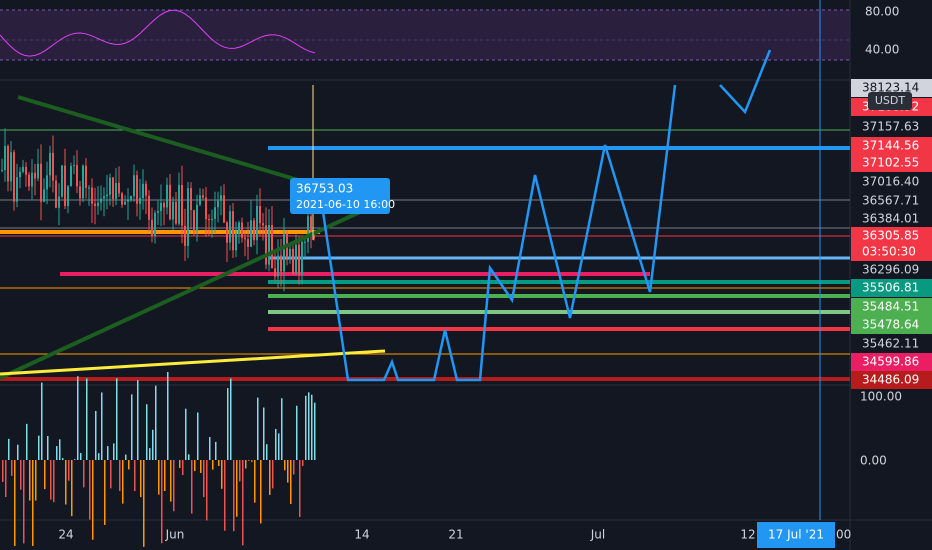 The width and height of the screenshot is (932, 550). I want to click on price-label: 36567.71, so click(890, 201).